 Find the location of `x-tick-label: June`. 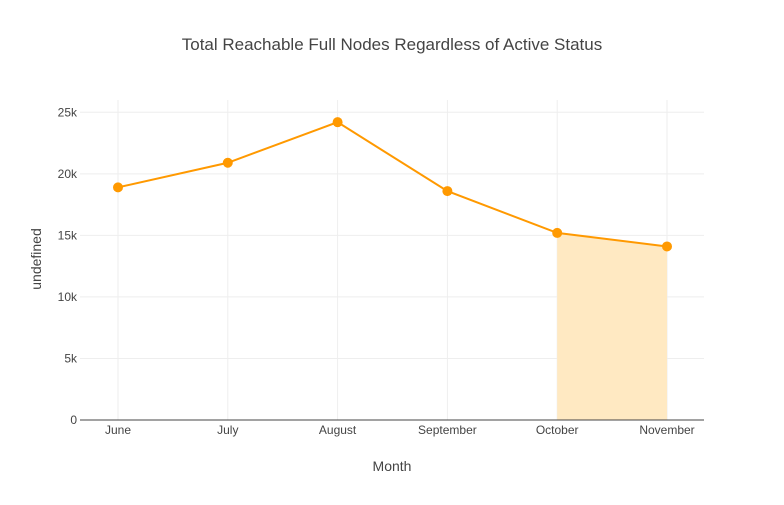

x-tick-label: June is located at coordinates (118, 430).